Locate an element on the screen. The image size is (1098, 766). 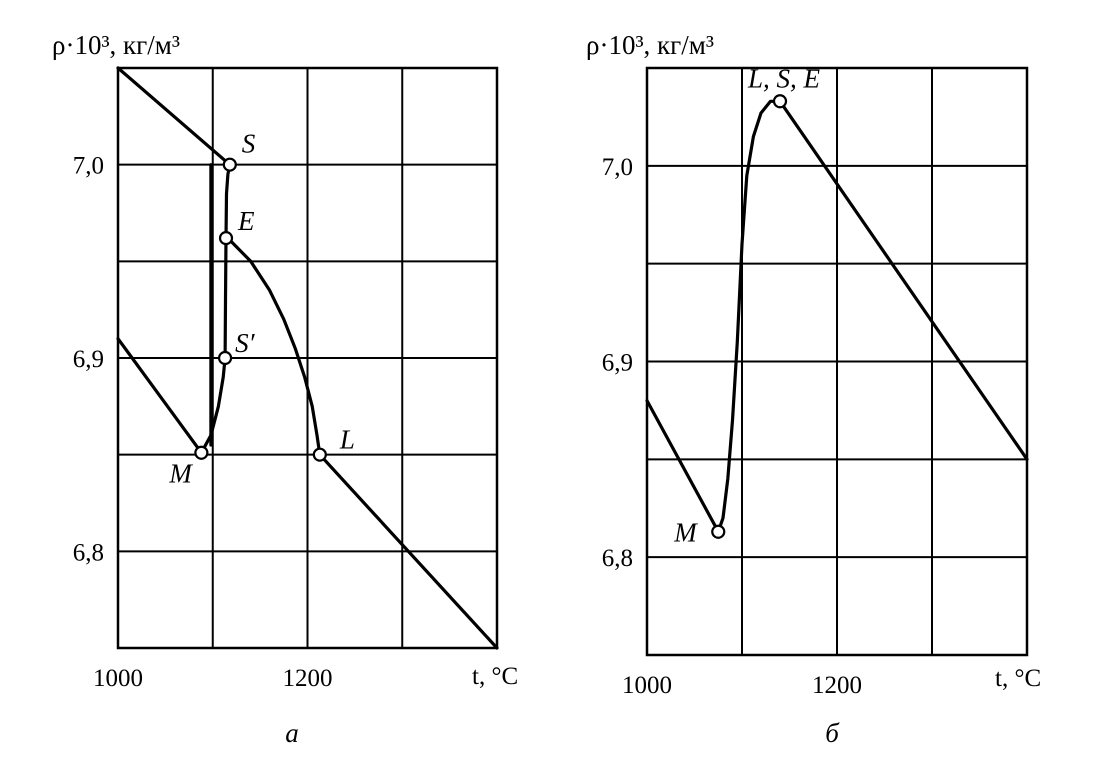
points-group-b: L, S, E M is located at coordinates (746, 305).